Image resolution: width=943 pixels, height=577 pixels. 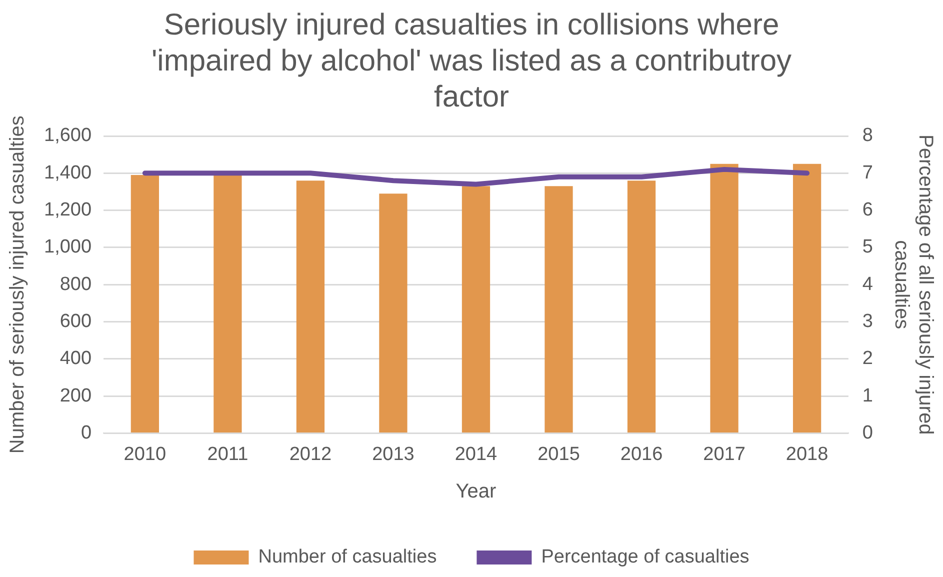 What do you see at coordinates (17, 285) in the screenshot?
I see `y-axis-title: Number of seriously injured casualties` at bounding box center [17, 285].